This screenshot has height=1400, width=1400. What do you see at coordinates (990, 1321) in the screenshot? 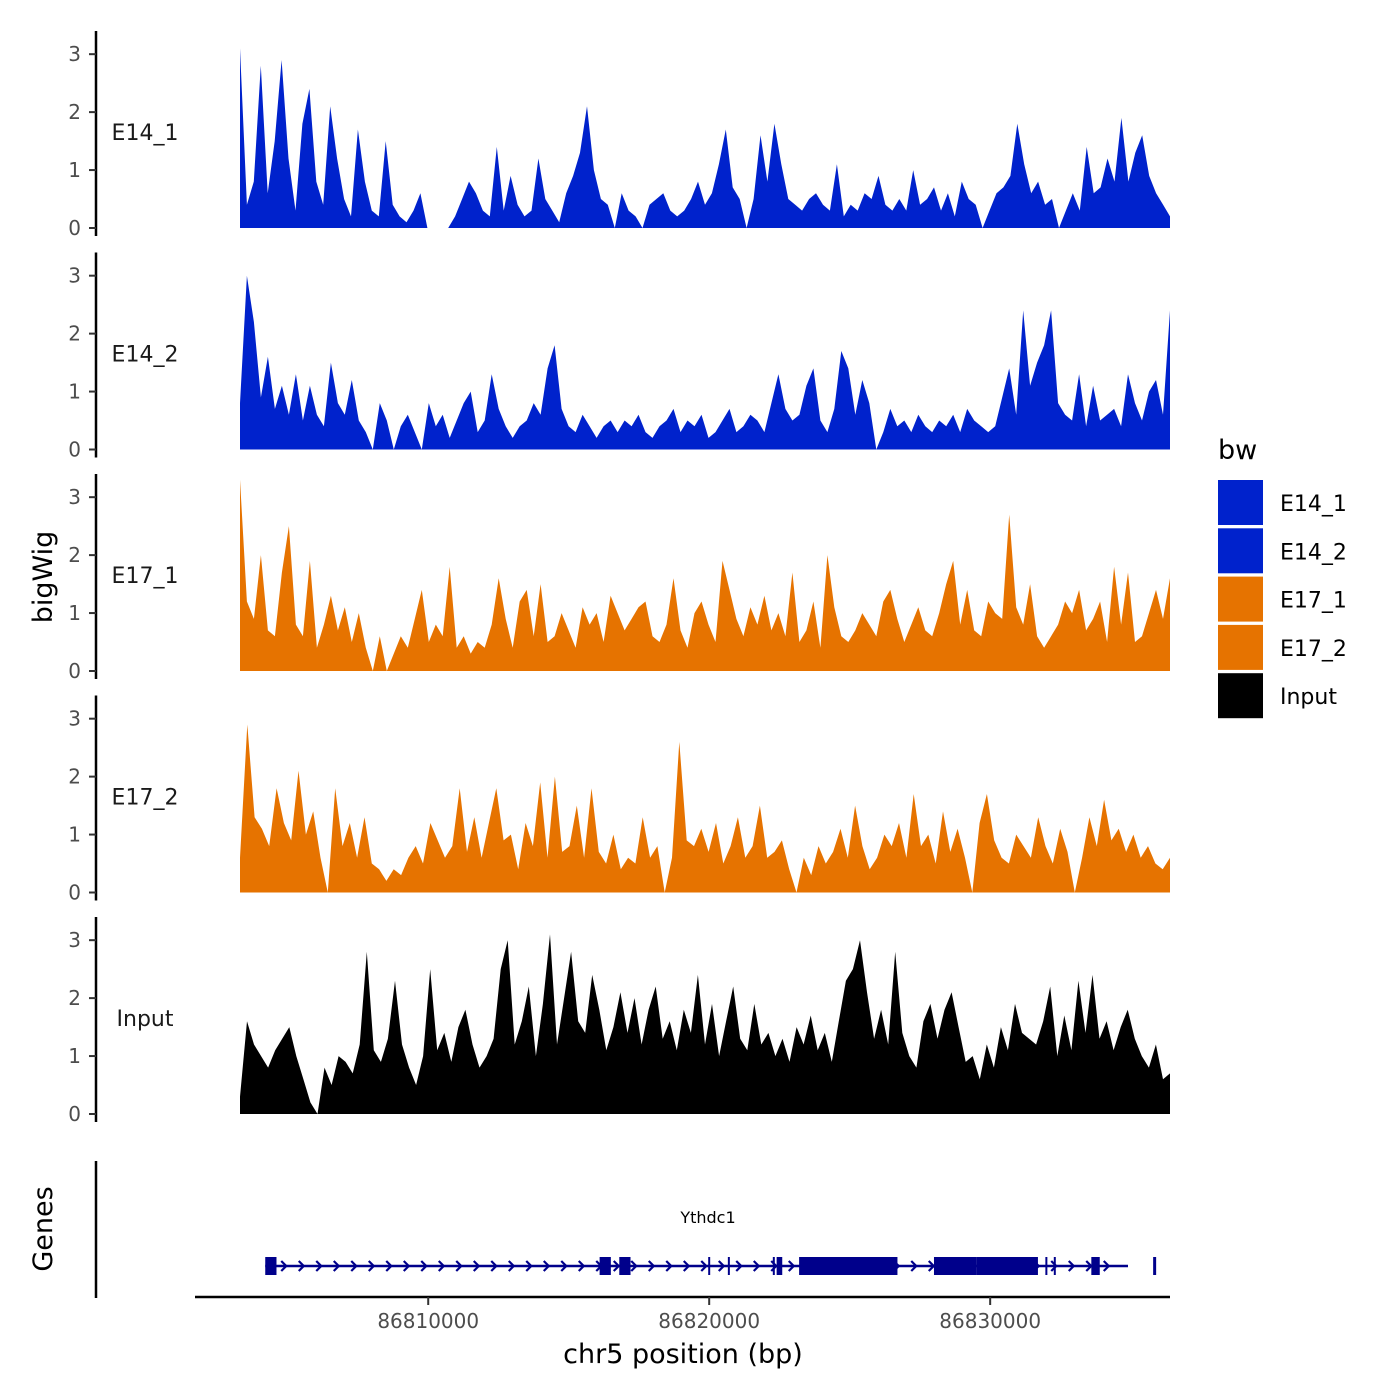
I see `x-tick-label: 86830000` at bounding box center [990, 1321].